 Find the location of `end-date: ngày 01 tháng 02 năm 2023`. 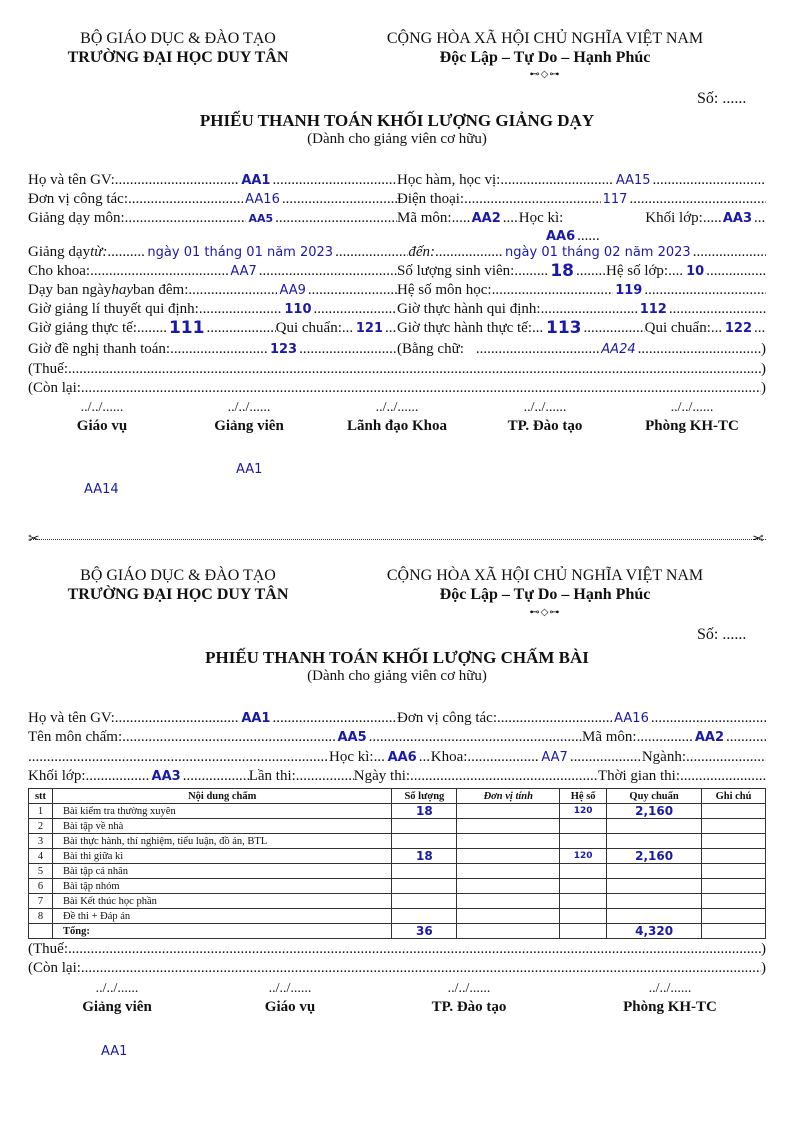

end-date: ngày 01 tháng 02 năm 2023 is located at coordinates (598, 252).